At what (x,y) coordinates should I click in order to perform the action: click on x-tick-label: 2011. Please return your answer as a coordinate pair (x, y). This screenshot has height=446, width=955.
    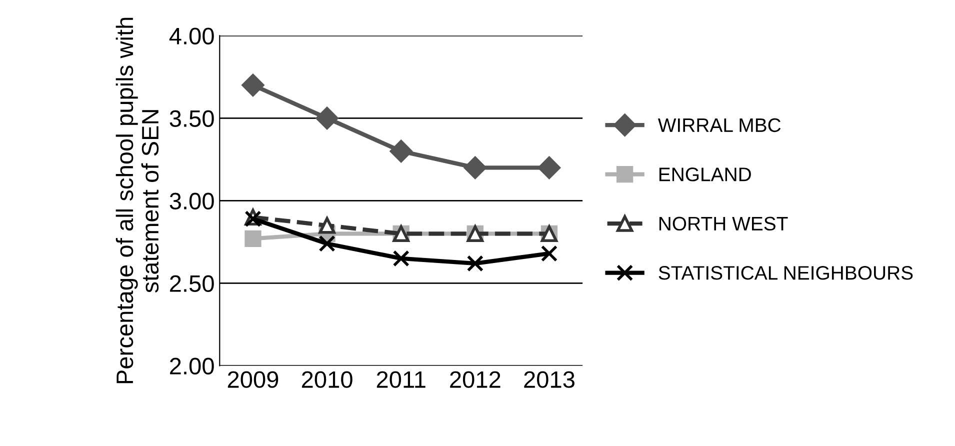
    Looking at the image, I should click on (401, 379).